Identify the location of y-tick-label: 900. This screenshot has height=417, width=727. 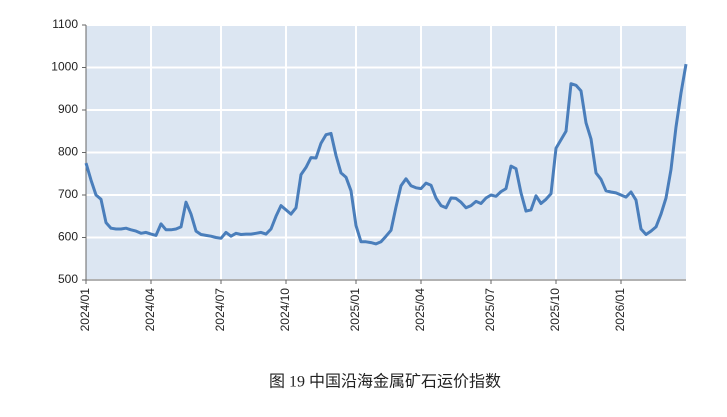
(68, 109).